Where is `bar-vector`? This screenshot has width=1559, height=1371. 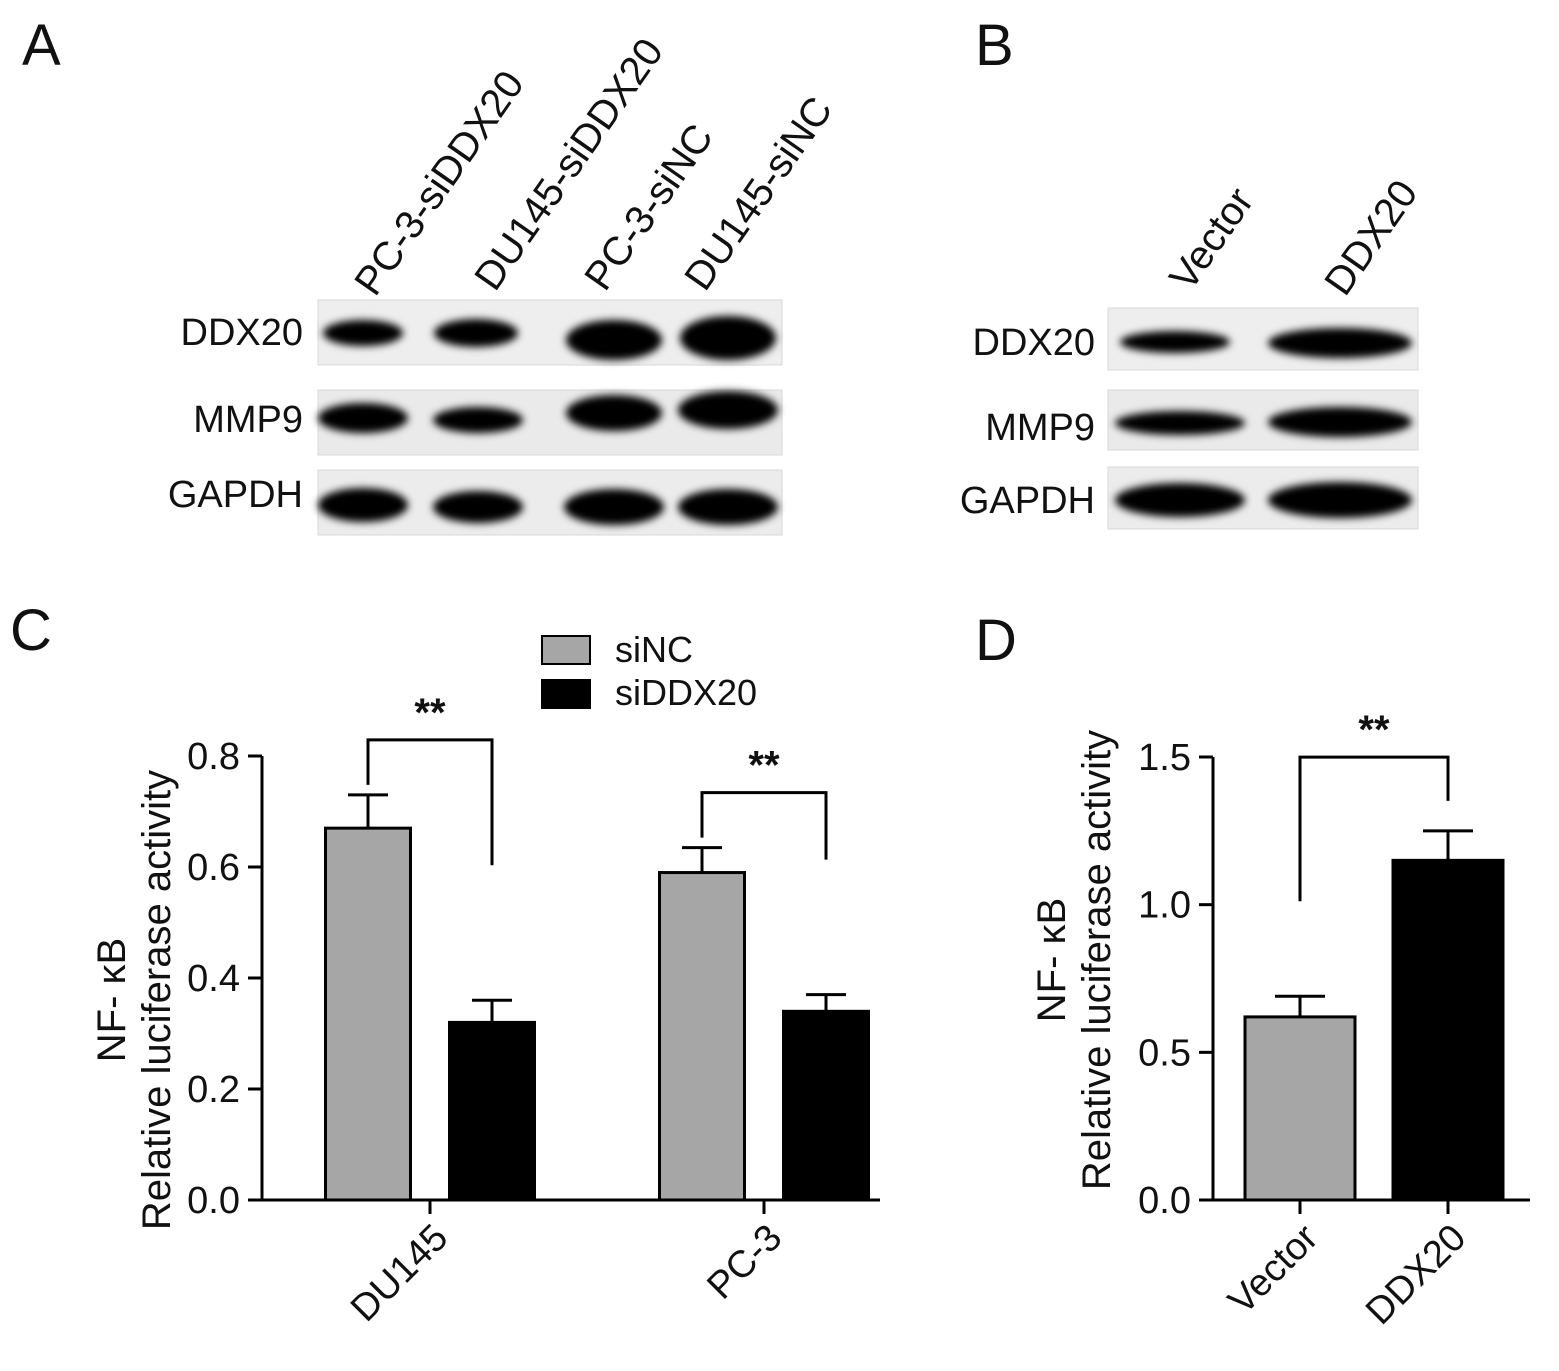 bar-vector is located at coordinates (1300, 1108).